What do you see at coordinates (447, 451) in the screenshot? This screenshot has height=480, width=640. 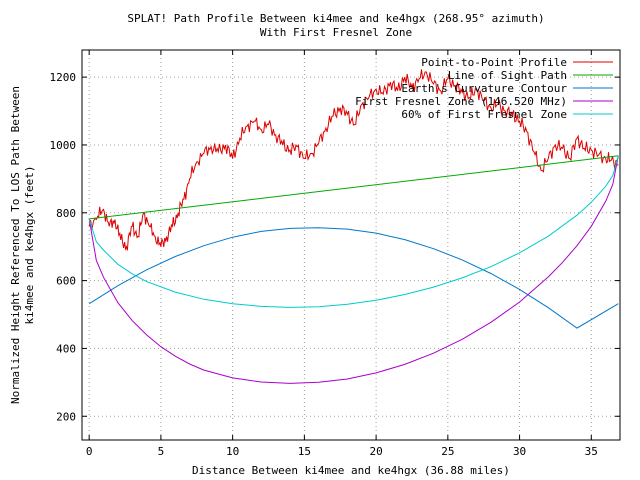 I see `x-tick-label: 25` at bounding box center [447, 451].